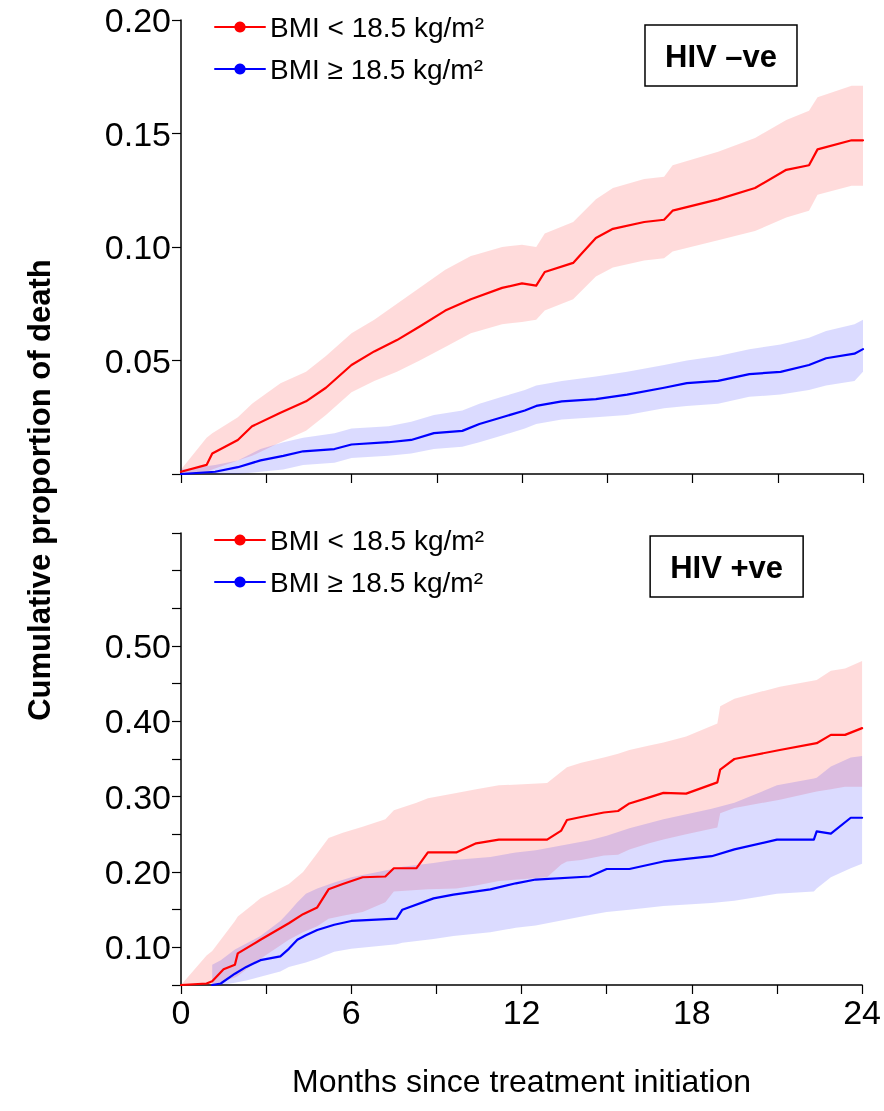  Describe the element at coordinates (726, 567) in the screenshot. I see `annotation: HIV +ve` at that location.